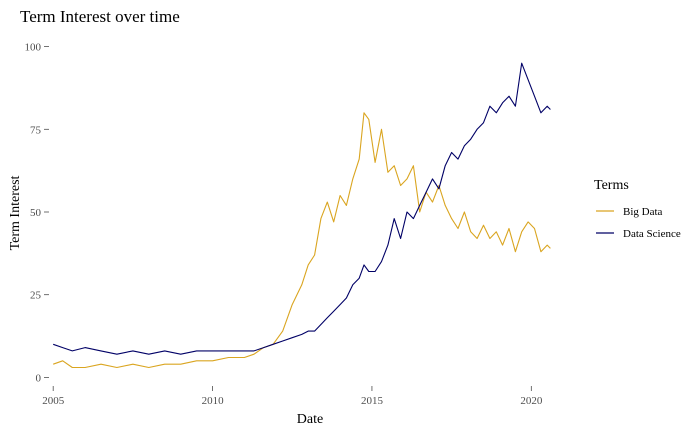 This screenshot has width=700, height=432. I want to click on x-tick-label: 2020, so click(531, 401).